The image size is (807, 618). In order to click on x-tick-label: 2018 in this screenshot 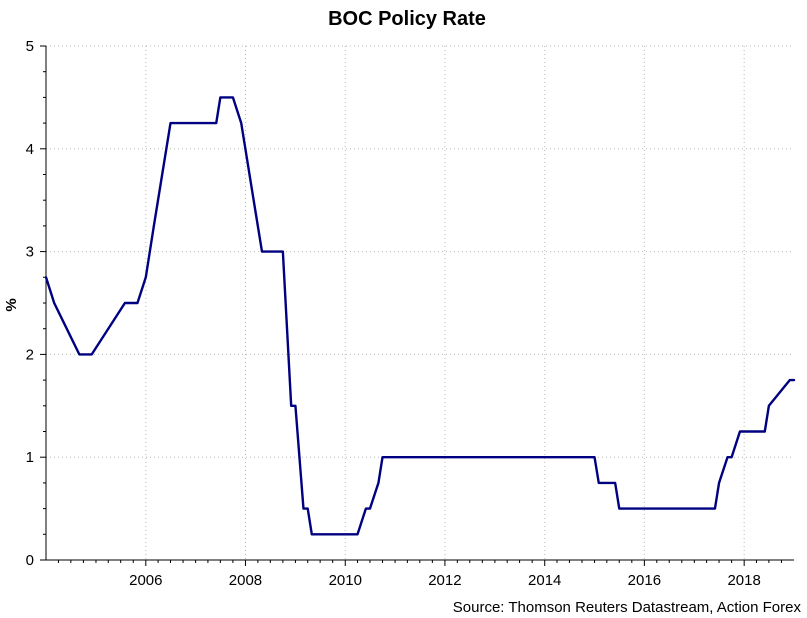, I will do `click(743, 580)`.